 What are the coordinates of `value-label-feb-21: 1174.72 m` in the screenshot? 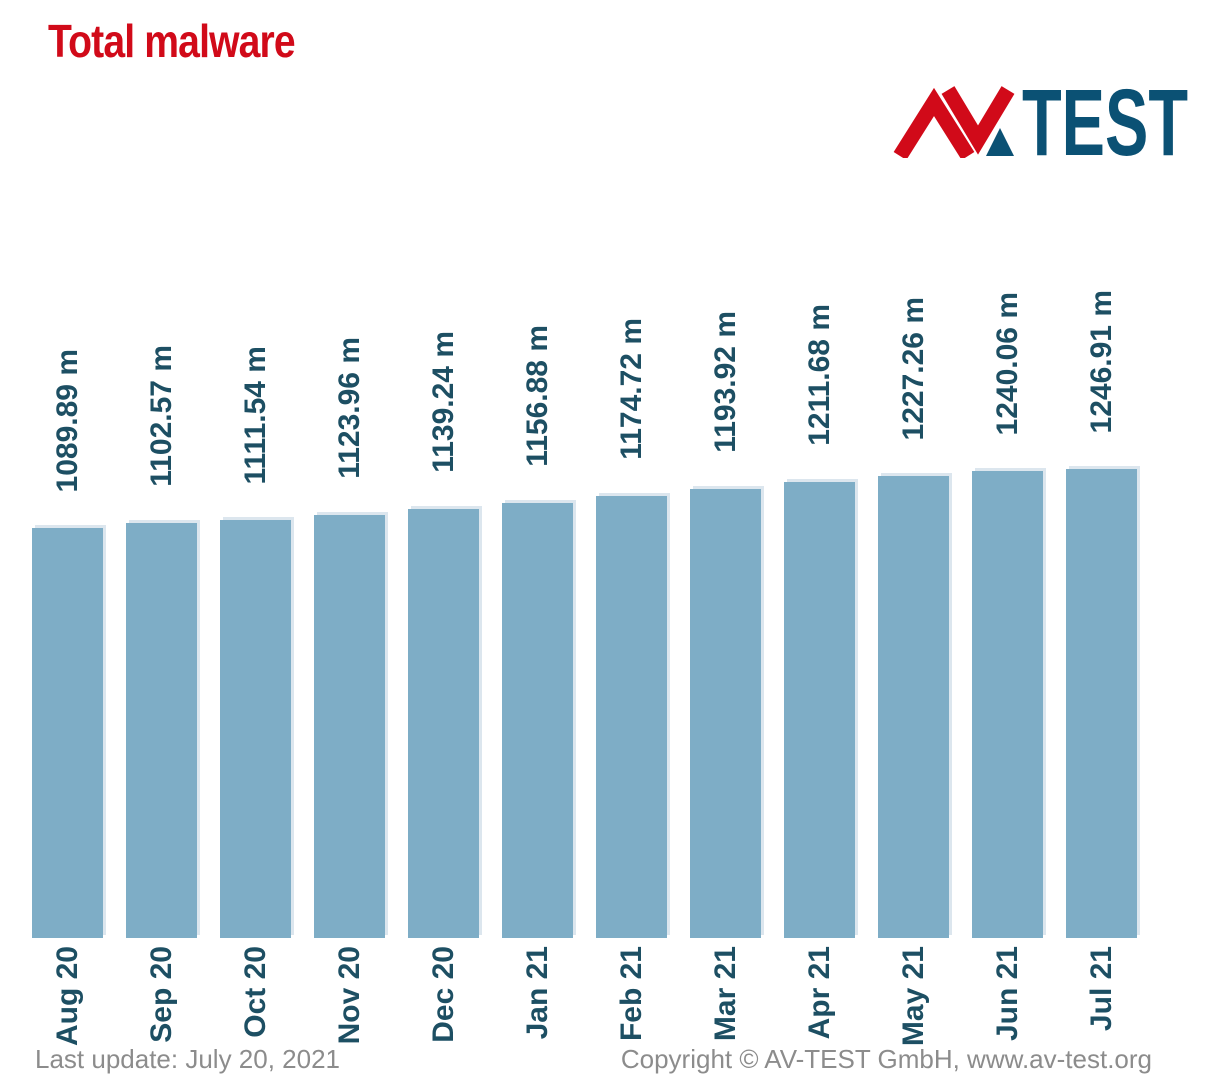 It's located at (631, 389).